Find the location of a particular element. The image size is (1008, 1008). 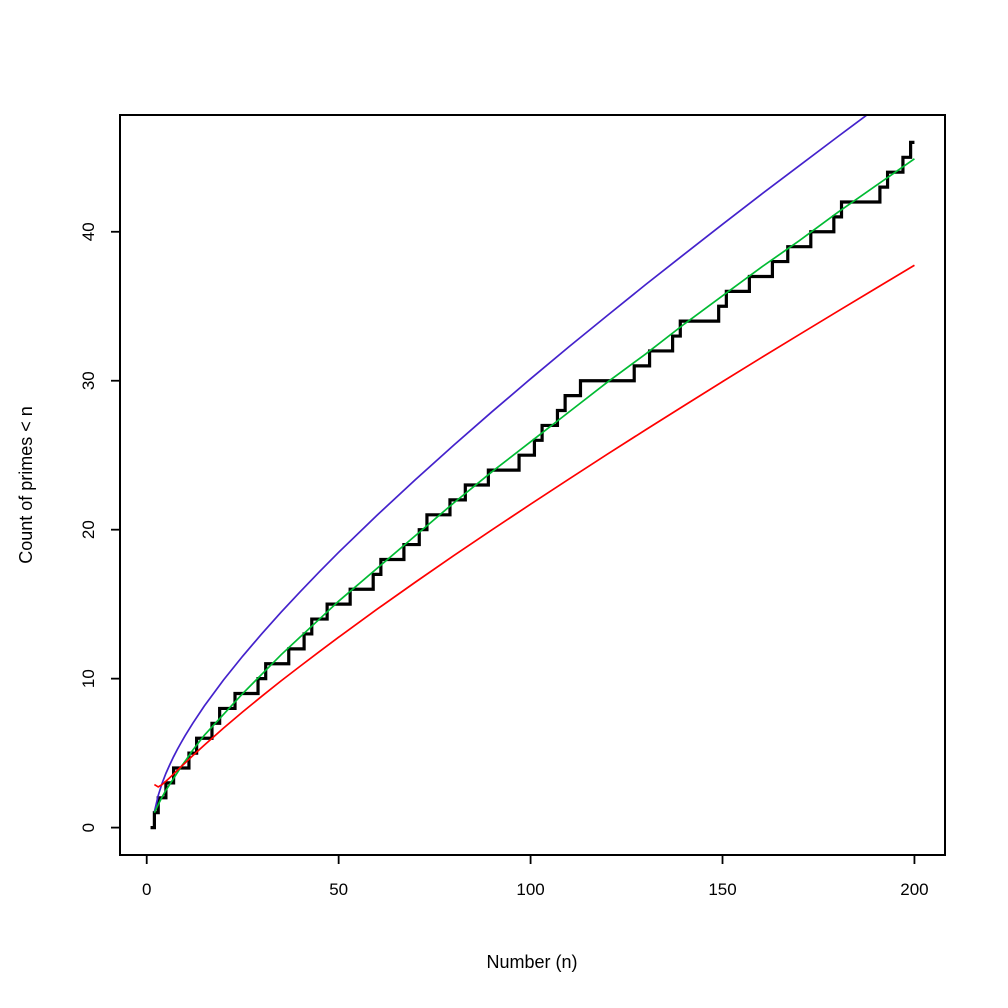

y-tick-label: 10 is located at coordinates (88, 678).